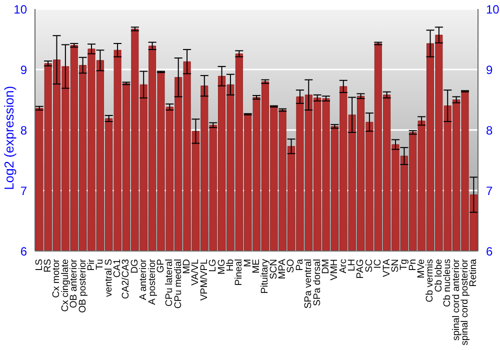  What do you see at coordinates (24, 130) in the screenshot?
I see `y-tick-label: 8` at bounding box center [24, 130].